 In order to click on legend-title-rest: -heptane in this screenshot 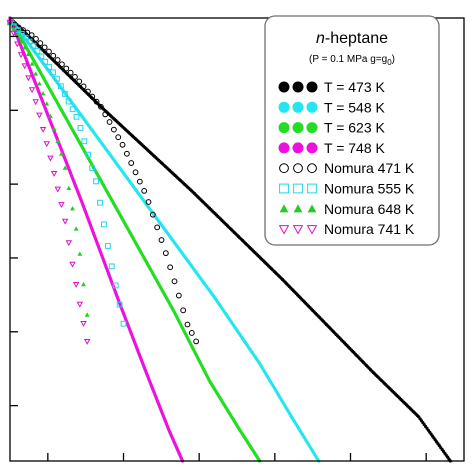, I will do `click(356, 38)`.